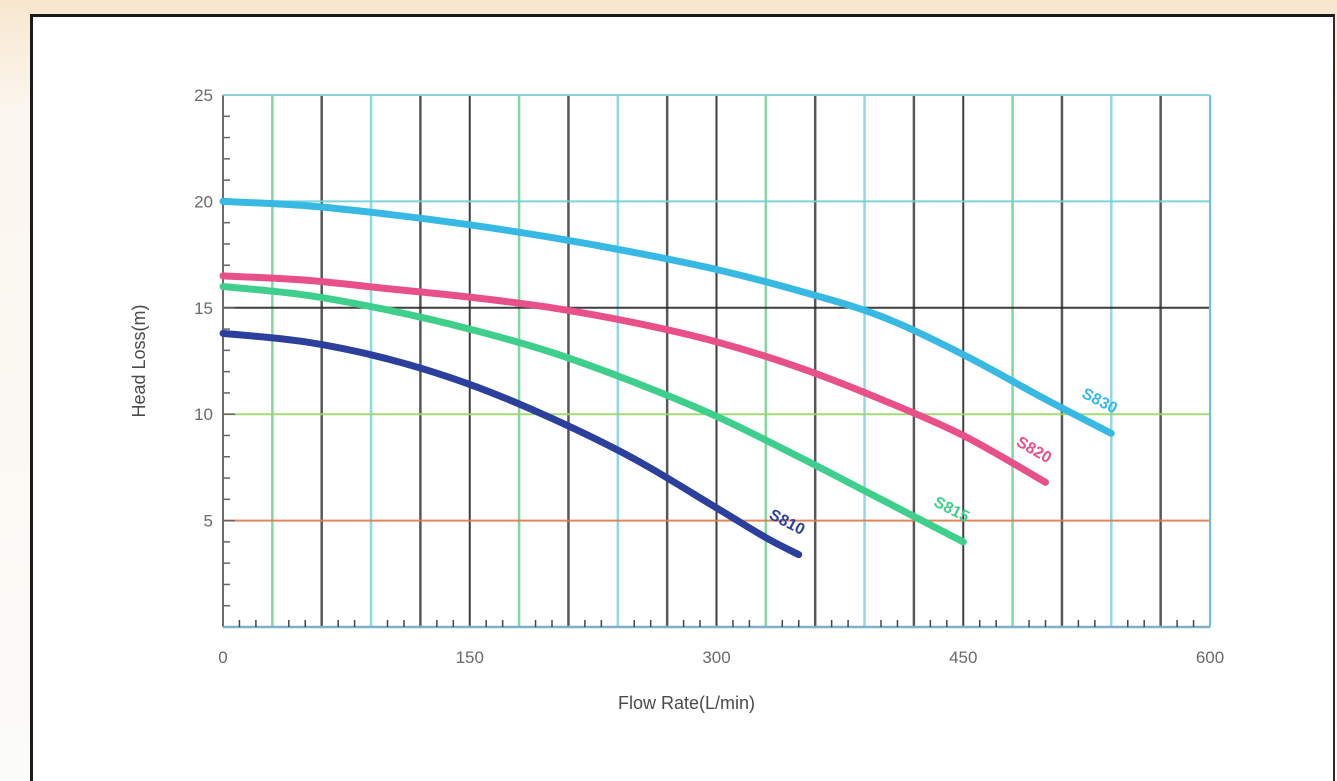 The width and height of the screenshot is (1337, 781). What do you see at coordinates (511, 444) in the screenshot?
I see `series-line-s810` at bounding box center [511, 444].